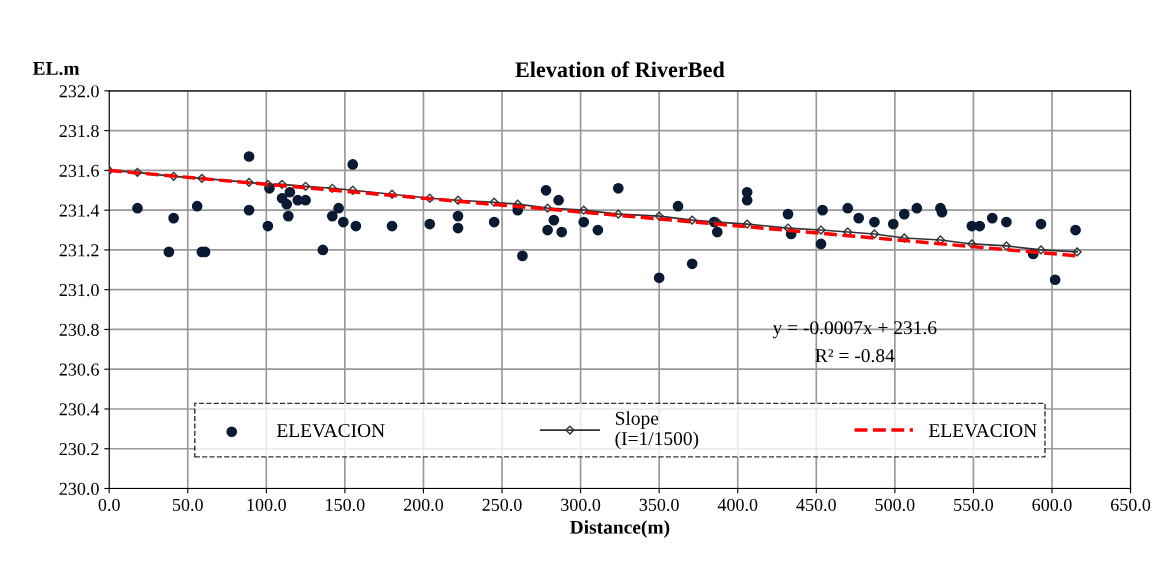  Describe the element at coordinates (657, 430) in the screenshot. I see `legend-label: Slope (I=1/1500)` at that location.